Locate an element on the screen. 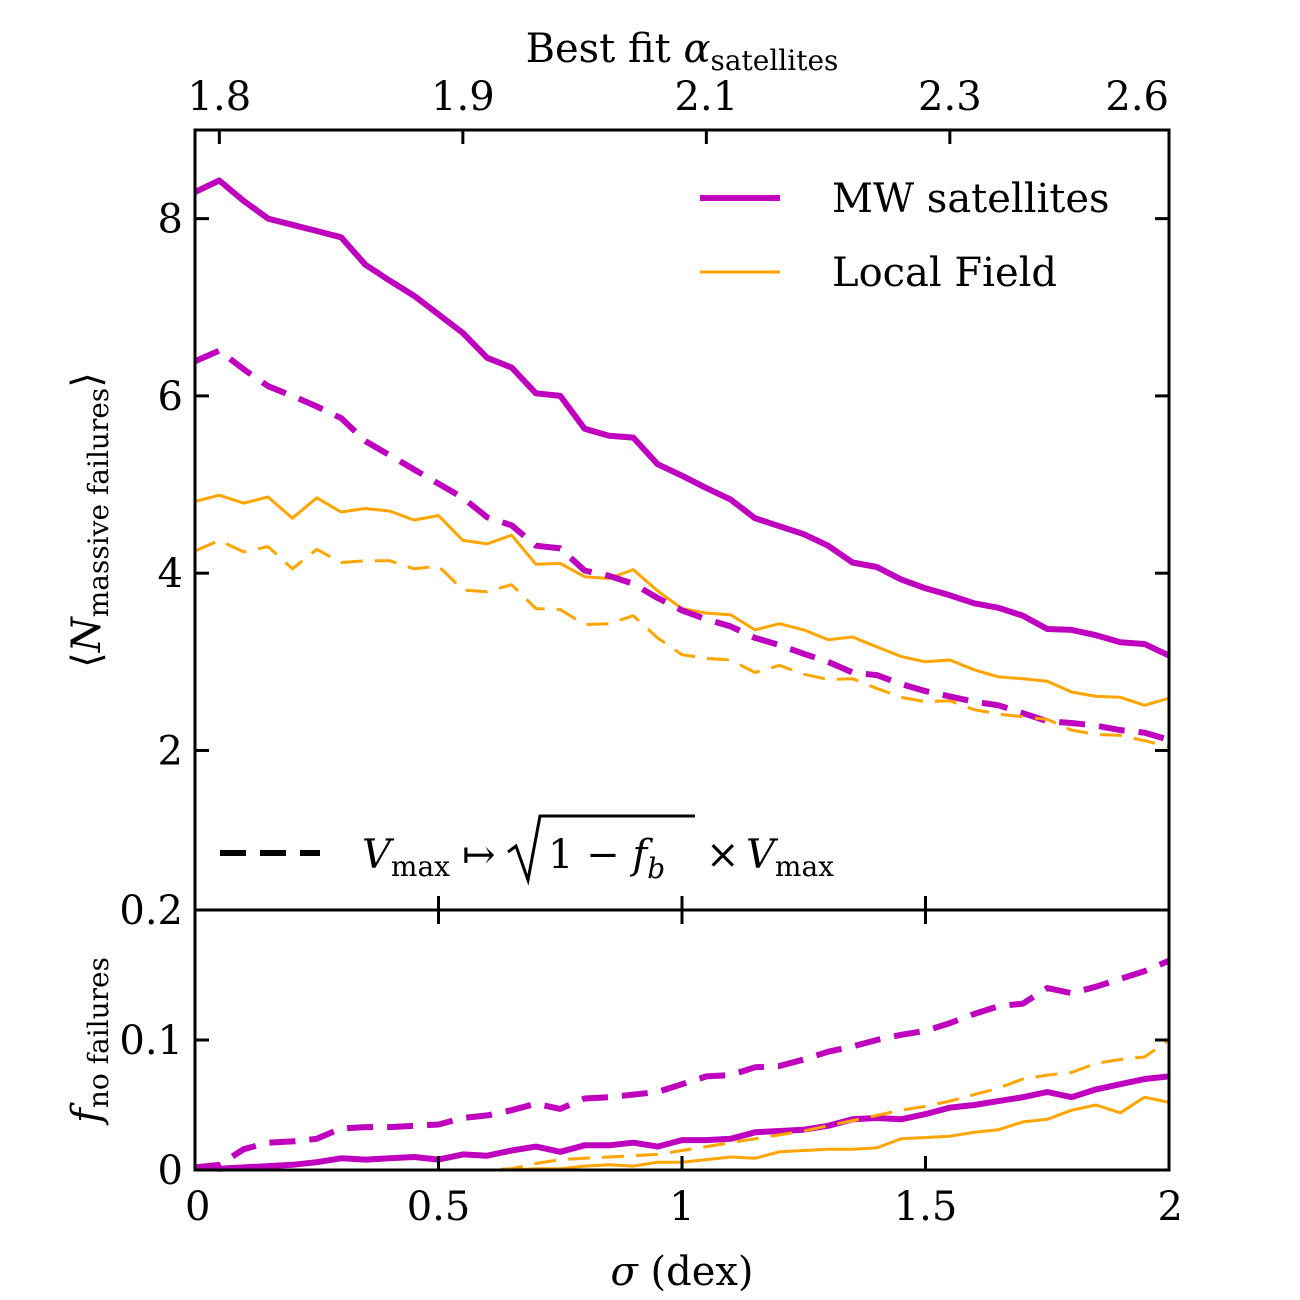 Image resolution: width=1300 pixels, height=1300 pixels. top-ytick-label: 2 is located at coordinates (170, 751).